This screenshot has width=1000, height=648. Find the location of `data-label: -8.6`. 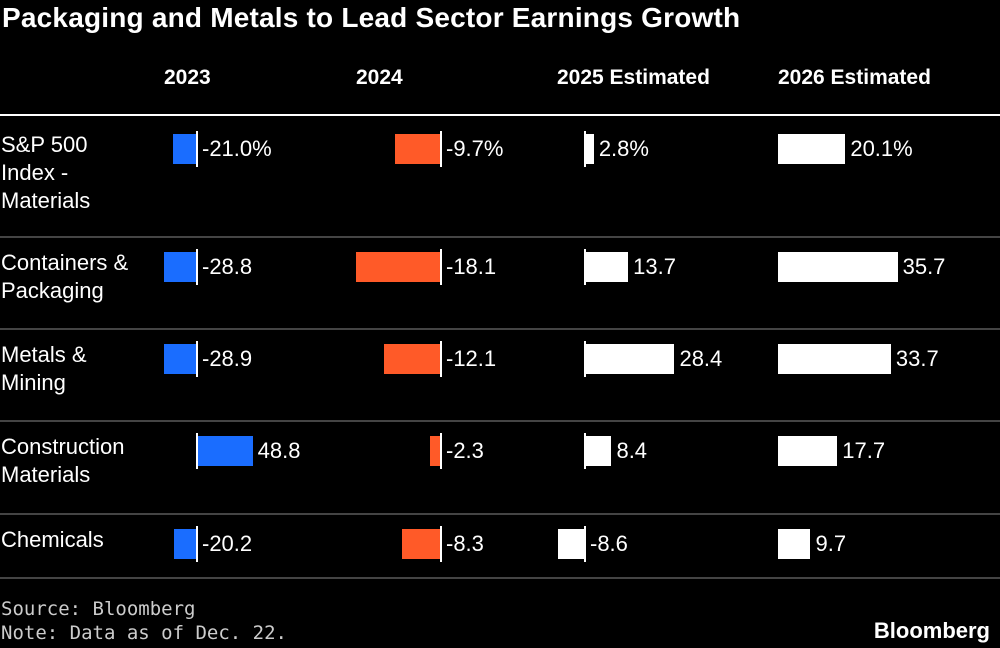

data-label: -8.6 is located at coordinates (609, 543).